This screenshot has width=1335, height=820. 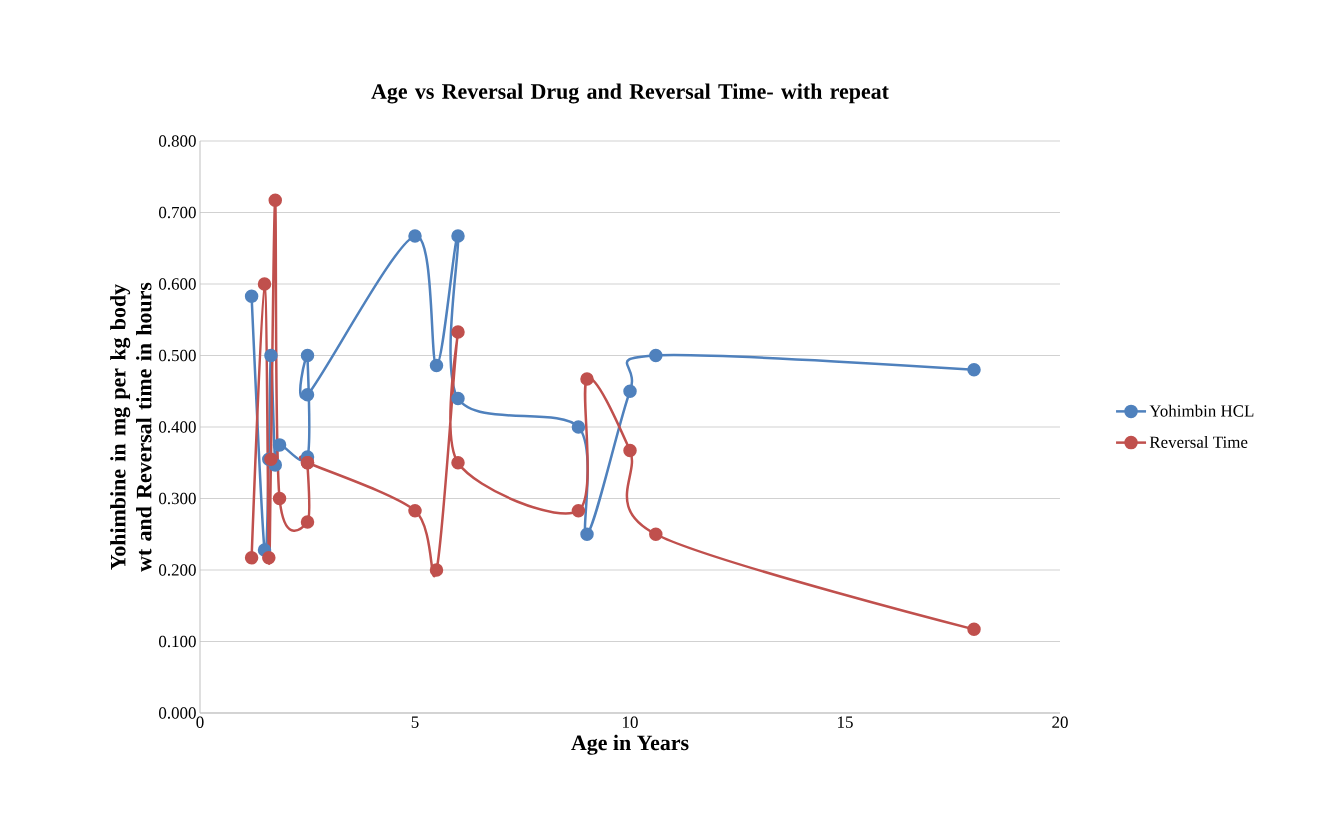 I want to click on x-tick-label: 15, so click(x=845, y=722).